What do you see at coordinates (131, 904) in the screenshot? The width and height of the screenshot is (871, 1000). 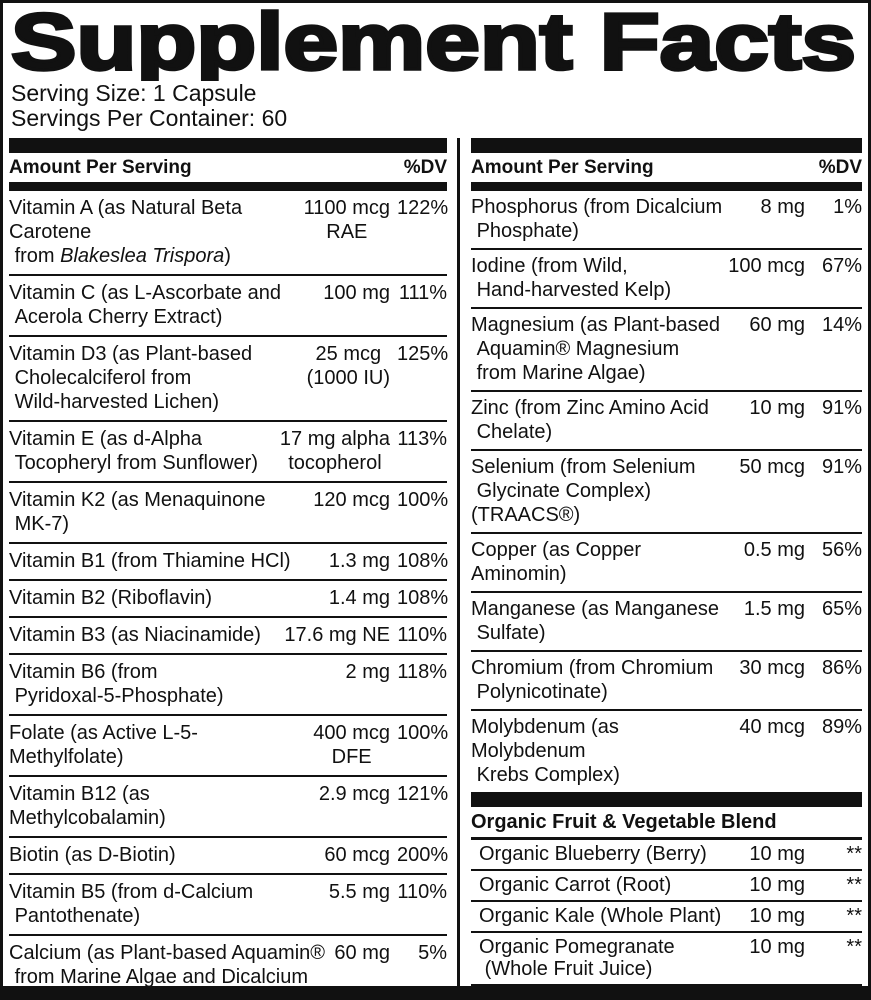 I see `nutrient-name: Vitamin B5 (from d-Calcium Pantothenate)` at bounding box center [131, 904].